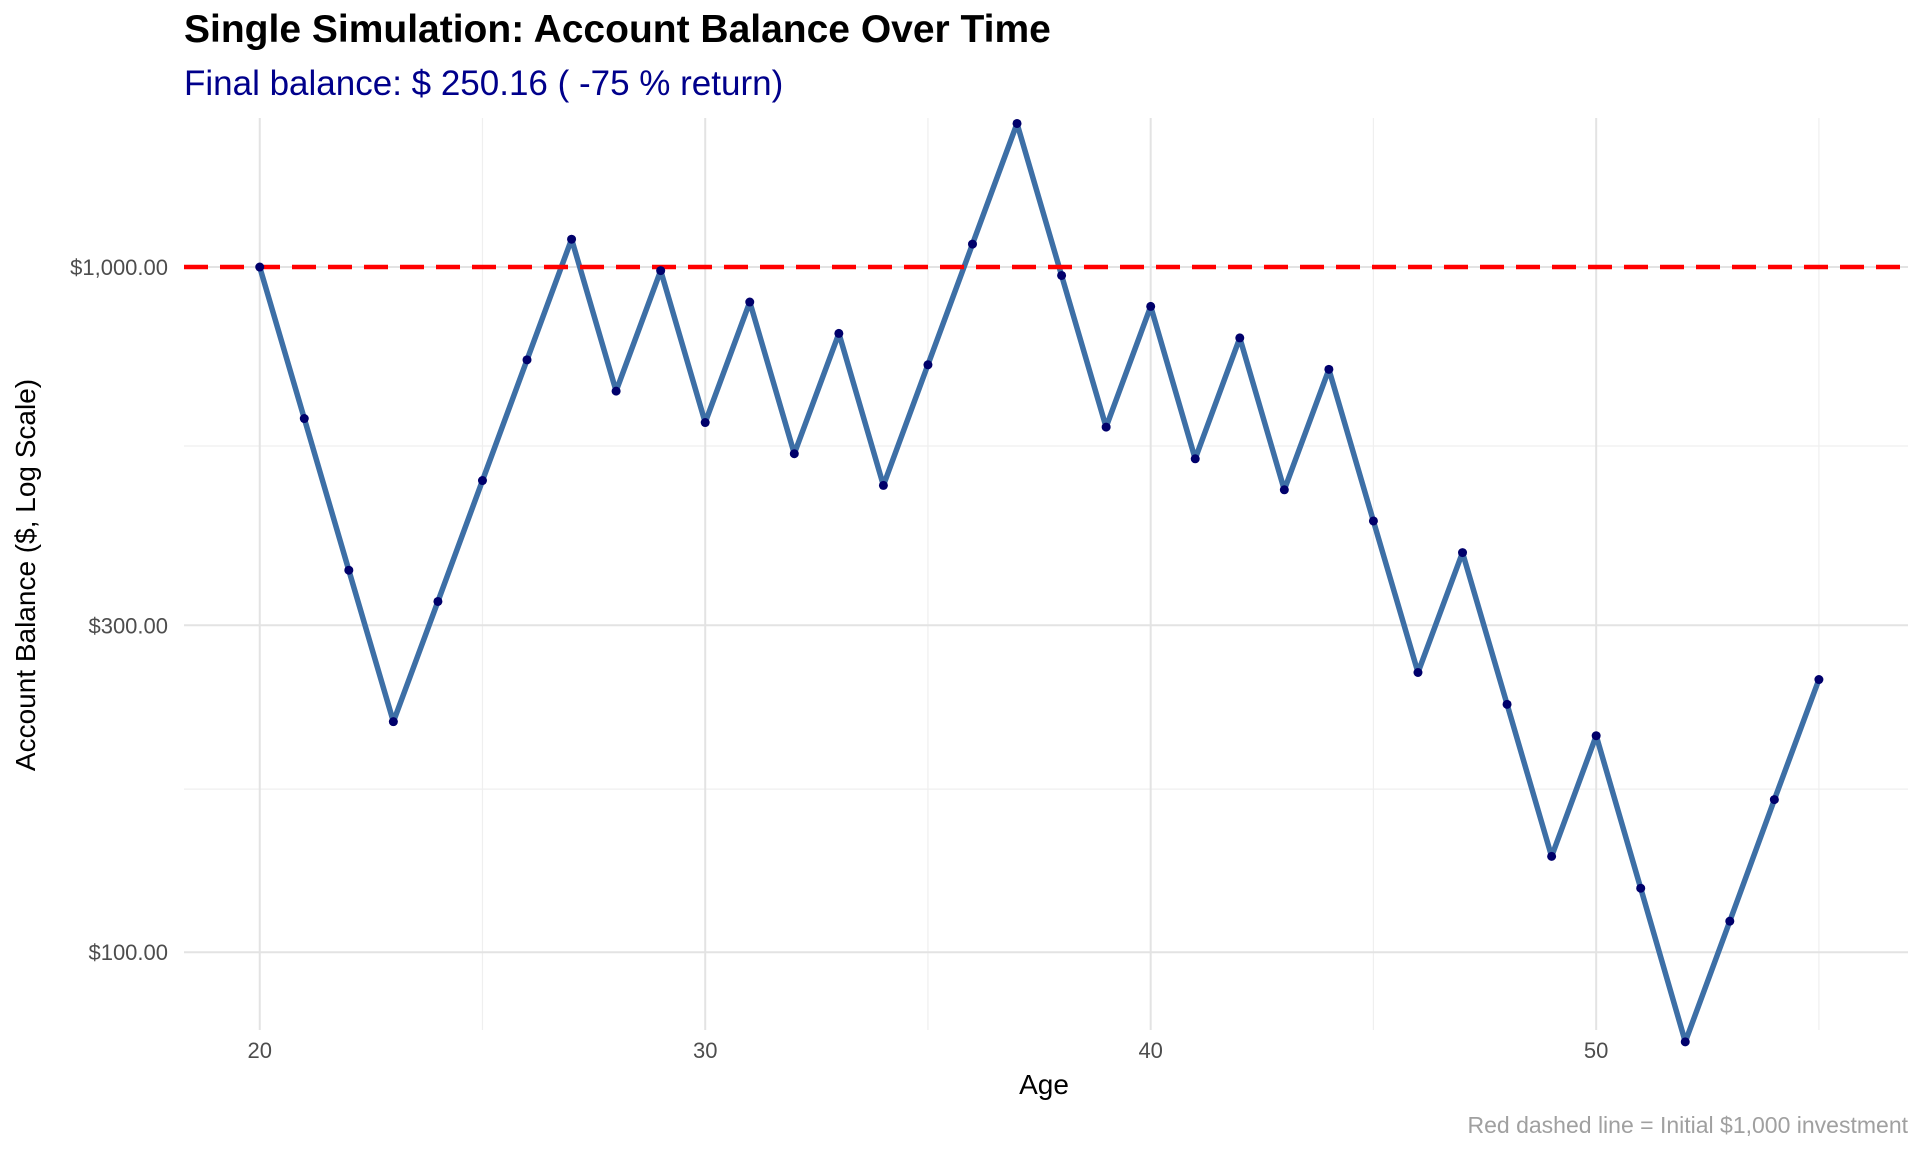 Image resolution: width=1920 pixels, height=1152 pixels. I want to click on y-tick-label: $300.00, so click(128, 625).